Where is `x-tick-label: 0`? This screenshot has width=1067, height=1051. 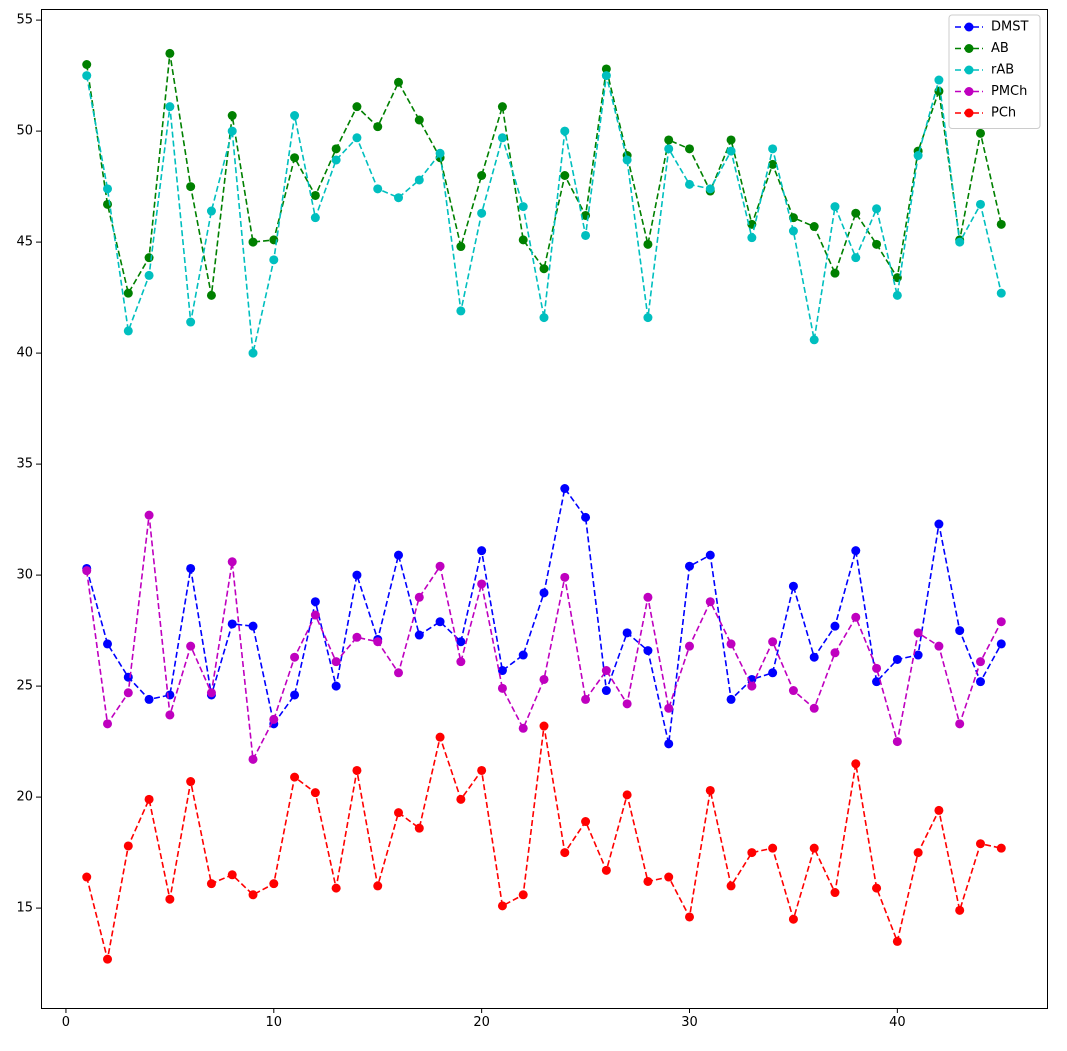 x-tick-label: 0 is located at coordinates (66, 1022).